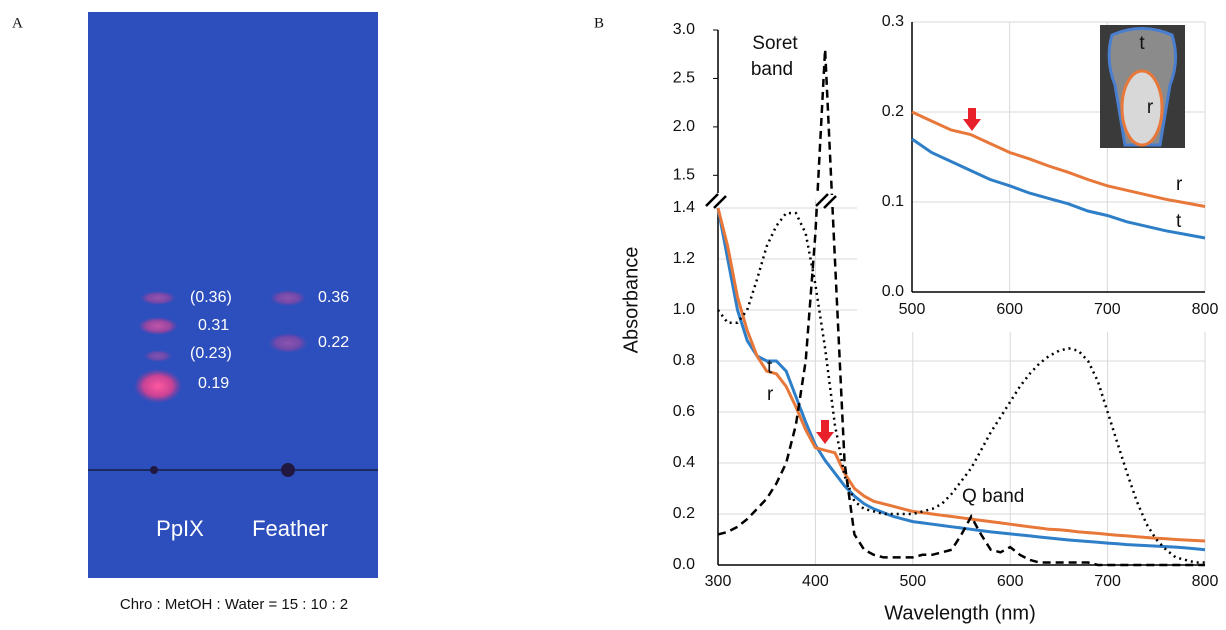 The width and height of the screenshot is (1226, 630). I want to click on panel-label: A, so click(17, 23).